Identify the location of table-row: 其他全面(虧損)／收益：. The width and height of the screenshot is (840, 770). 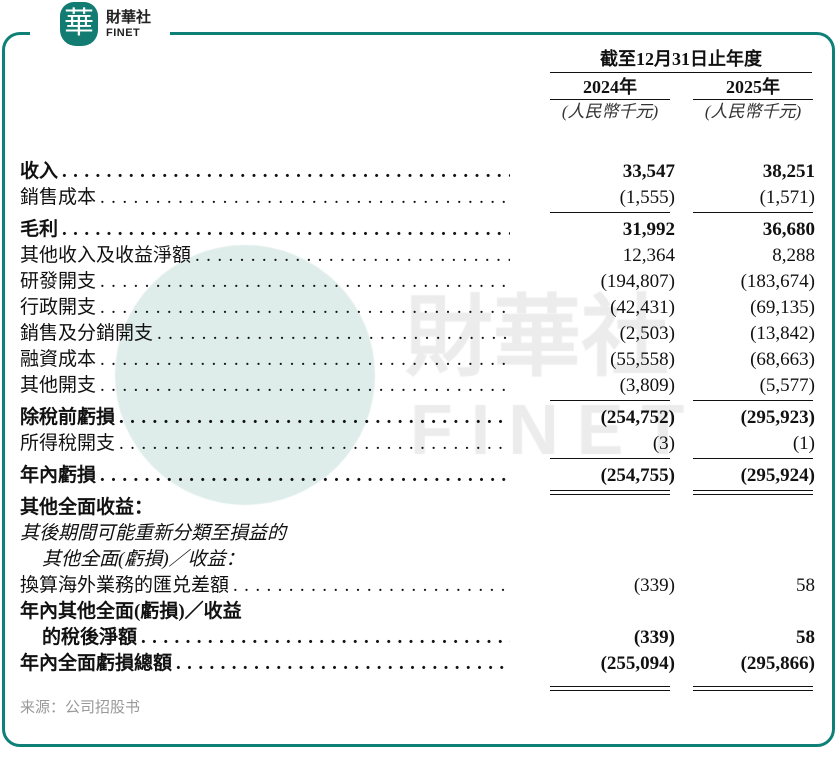
(420, 560).